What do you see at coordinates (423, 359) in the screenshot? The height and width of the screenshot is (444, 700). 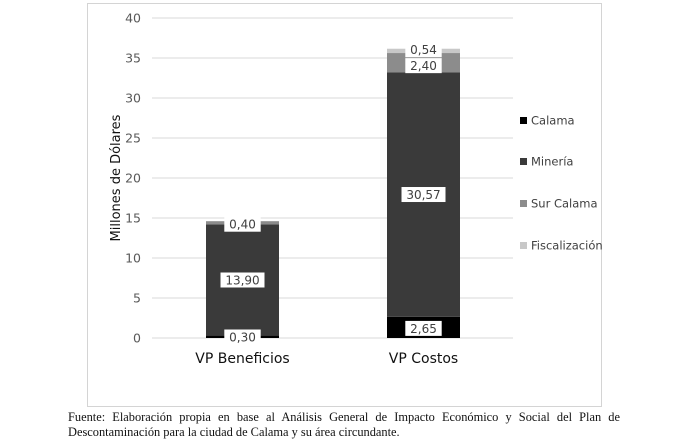 I see `x-tick-label: VP Costos` at bounding box center [423, 359].